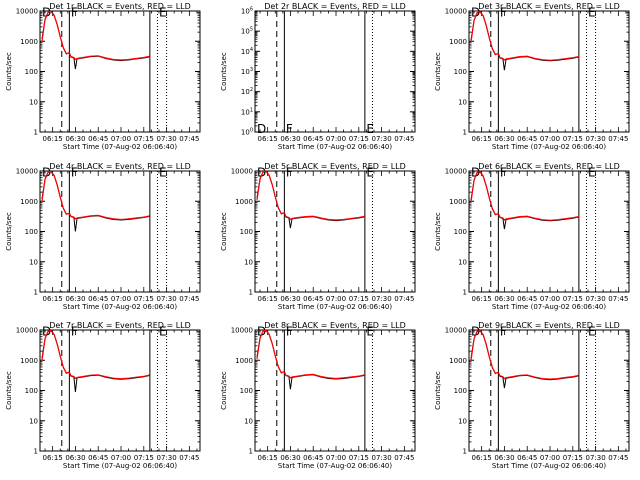 The image size is (640, 480). What do you see at coordinates (247, 51) in the screenshot?
I see `y-tick-label: 10⁴` at bounding box center [247, 51].